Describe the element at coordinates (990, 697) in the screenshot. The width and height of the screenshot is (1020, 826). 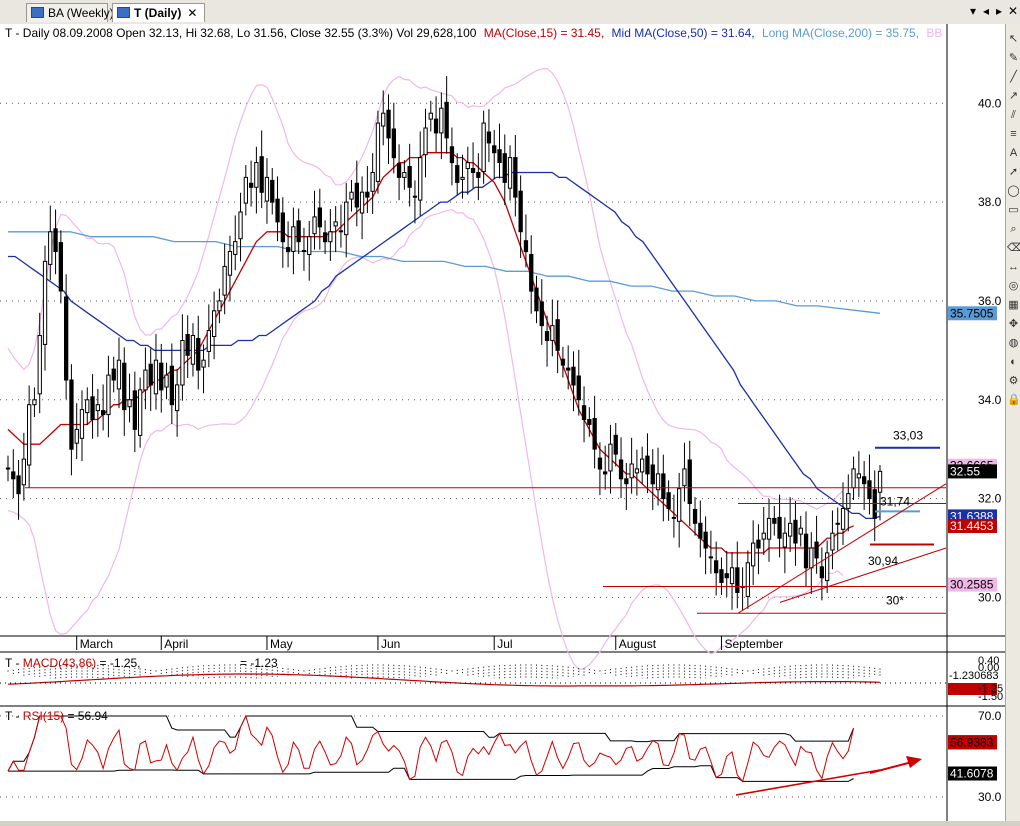
I see `macd-axis-label: -1.50` at that location.